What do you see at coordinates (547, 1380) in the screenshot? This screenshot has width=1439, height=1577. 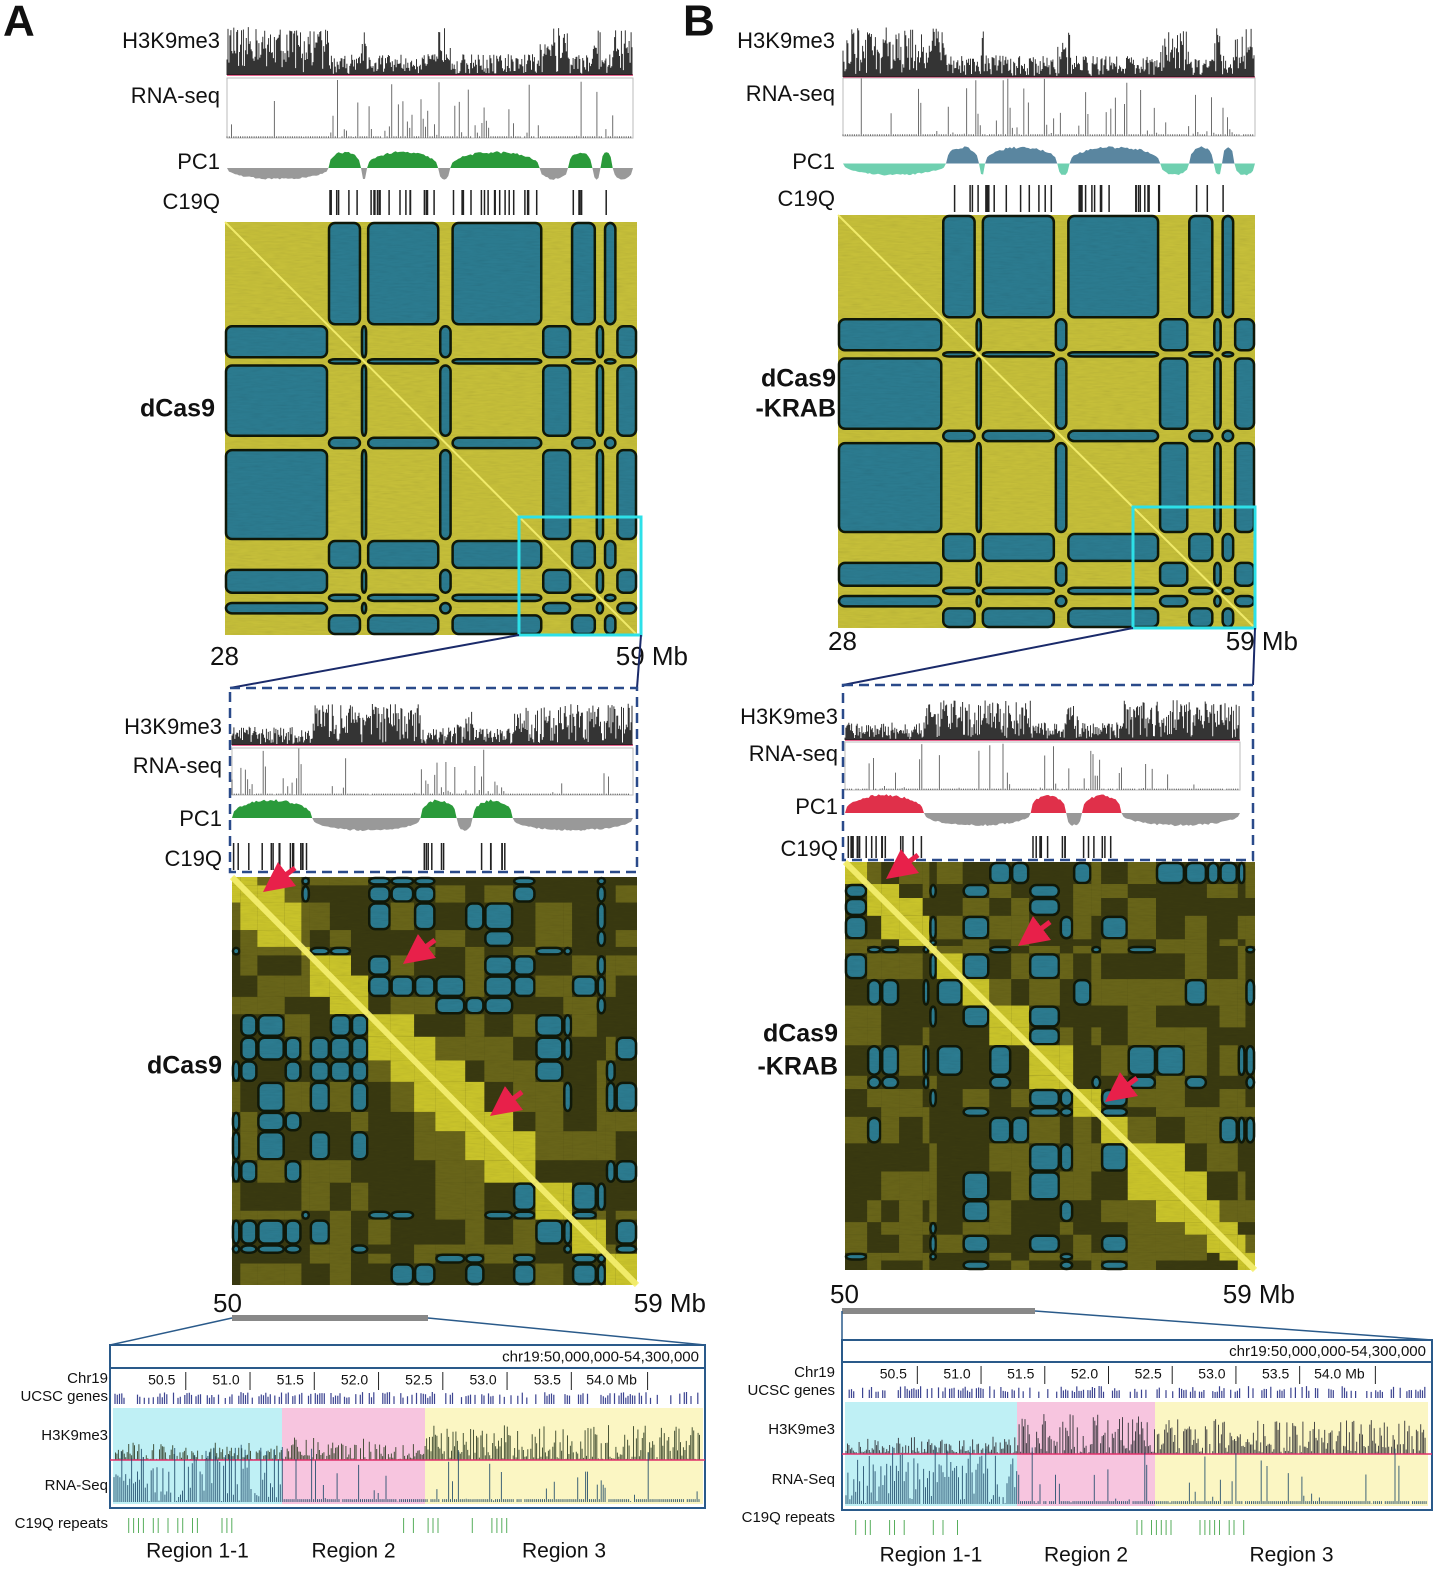 I see `browser-tick-label: 53.5` at bounding box center [547, 1380].